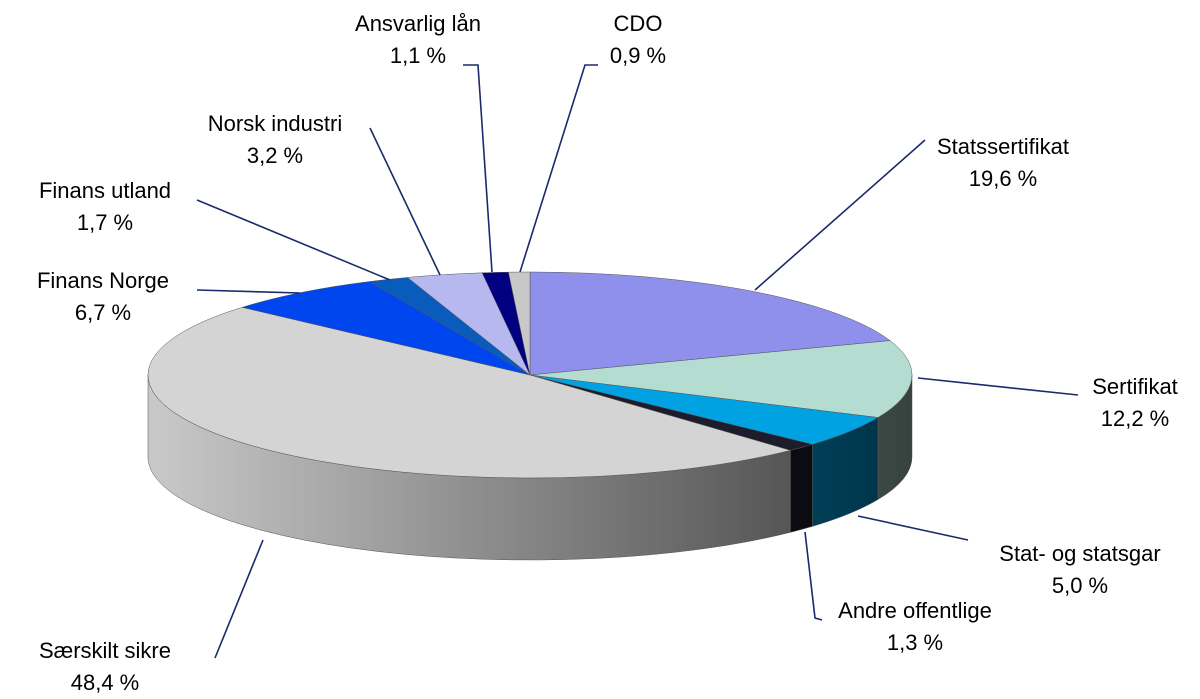  What do you see at coordinates (915, 642) in the screenshot?
I see `value-label: 1,3 %` at bounding box center [915, 642].